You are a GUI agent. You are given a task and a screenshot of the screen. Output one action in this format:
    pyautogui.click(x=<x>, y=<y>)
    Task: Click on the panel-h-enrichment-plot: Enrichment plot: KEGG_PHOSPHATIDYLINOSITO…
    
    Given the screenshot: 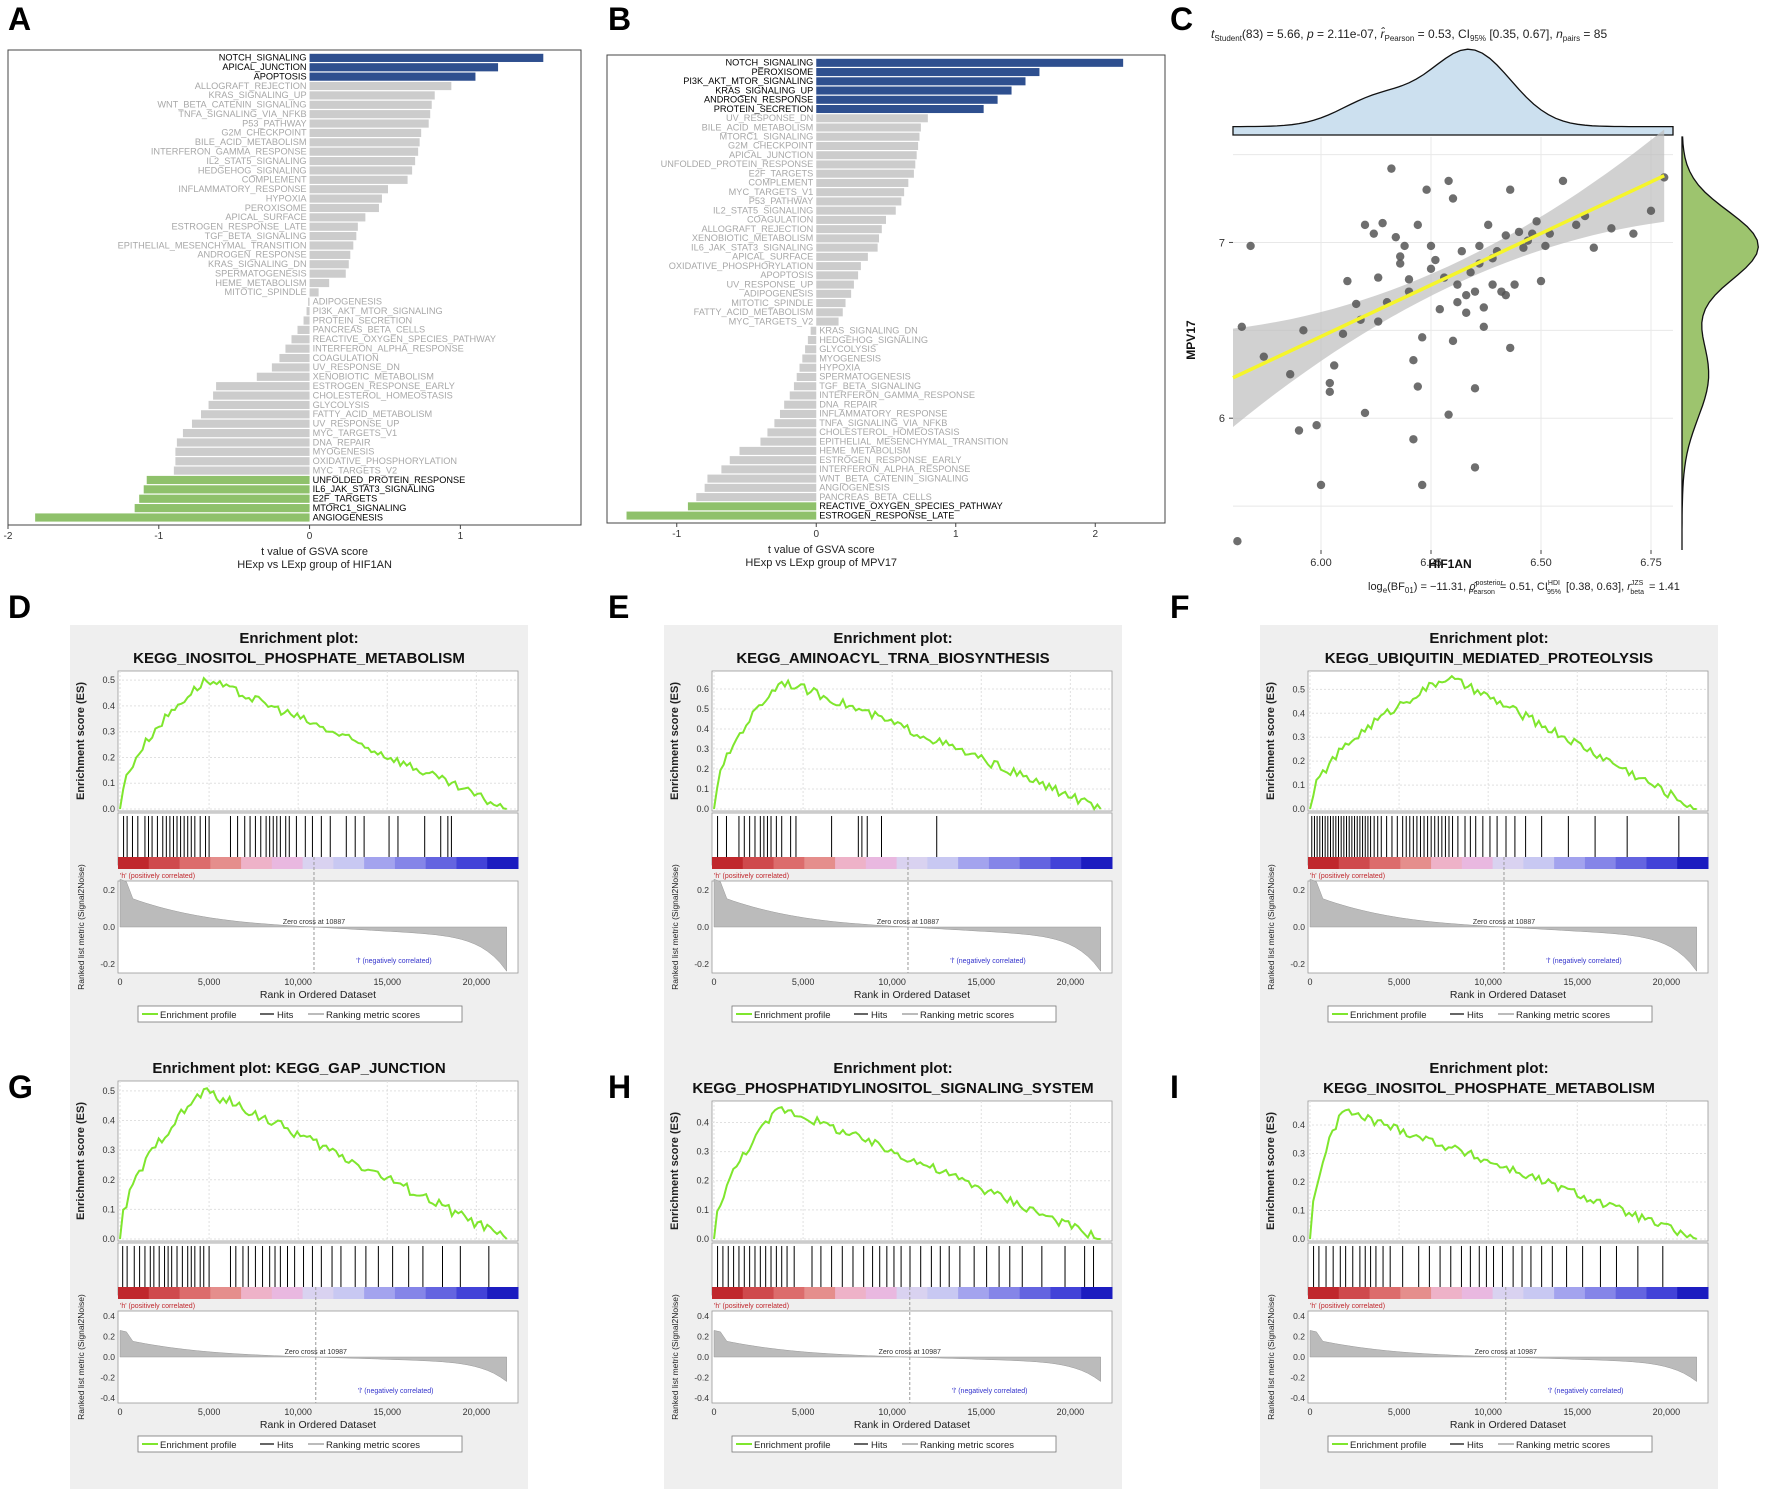 What is the action you would take?
    pyautogui.click(x=893, y=1272)
    